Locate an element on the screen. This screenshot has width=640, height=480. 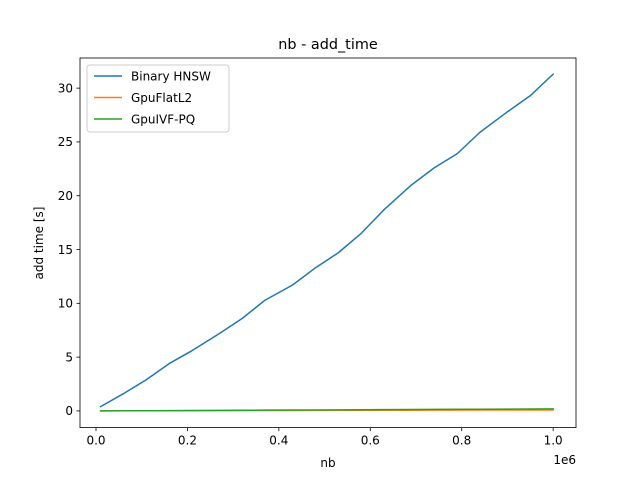
legend-box is located at coordinates (158, 98).